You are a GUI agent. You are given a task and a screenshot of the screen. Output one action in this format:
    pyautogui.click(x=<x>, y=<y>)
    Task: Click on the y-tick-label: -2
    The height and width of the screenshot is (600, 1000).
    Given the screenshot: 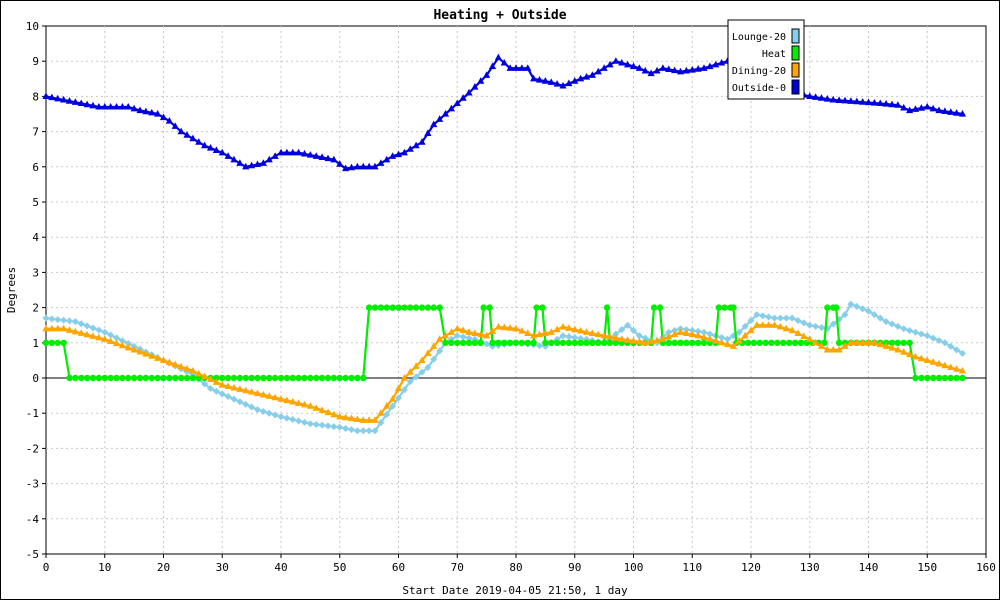 What is the action you would take?
    pyautogui.click(x=32, y=448)
    